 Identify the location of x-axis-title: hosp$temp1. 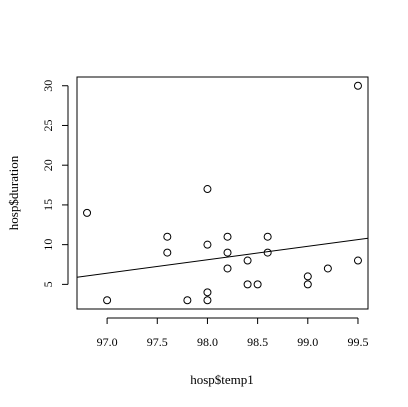
(222, 379).